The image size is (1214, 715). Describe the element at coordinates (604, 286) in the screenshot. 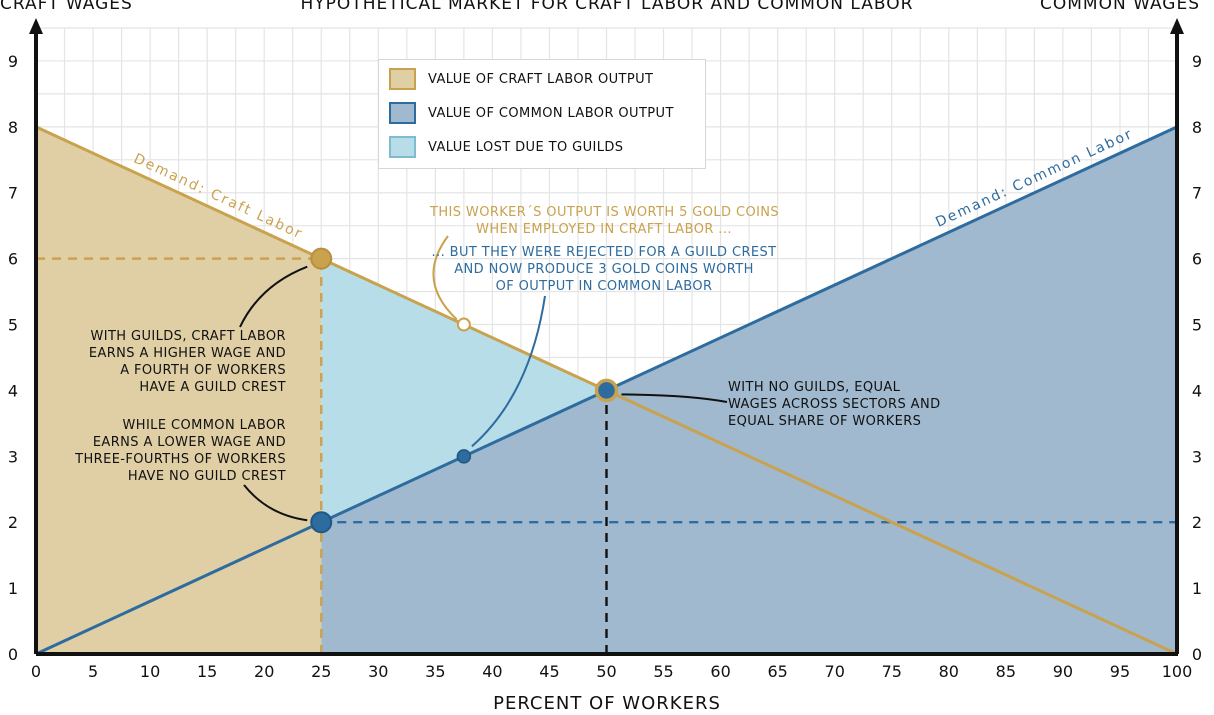

I see `annotation-line: of output in common labor` at that location.